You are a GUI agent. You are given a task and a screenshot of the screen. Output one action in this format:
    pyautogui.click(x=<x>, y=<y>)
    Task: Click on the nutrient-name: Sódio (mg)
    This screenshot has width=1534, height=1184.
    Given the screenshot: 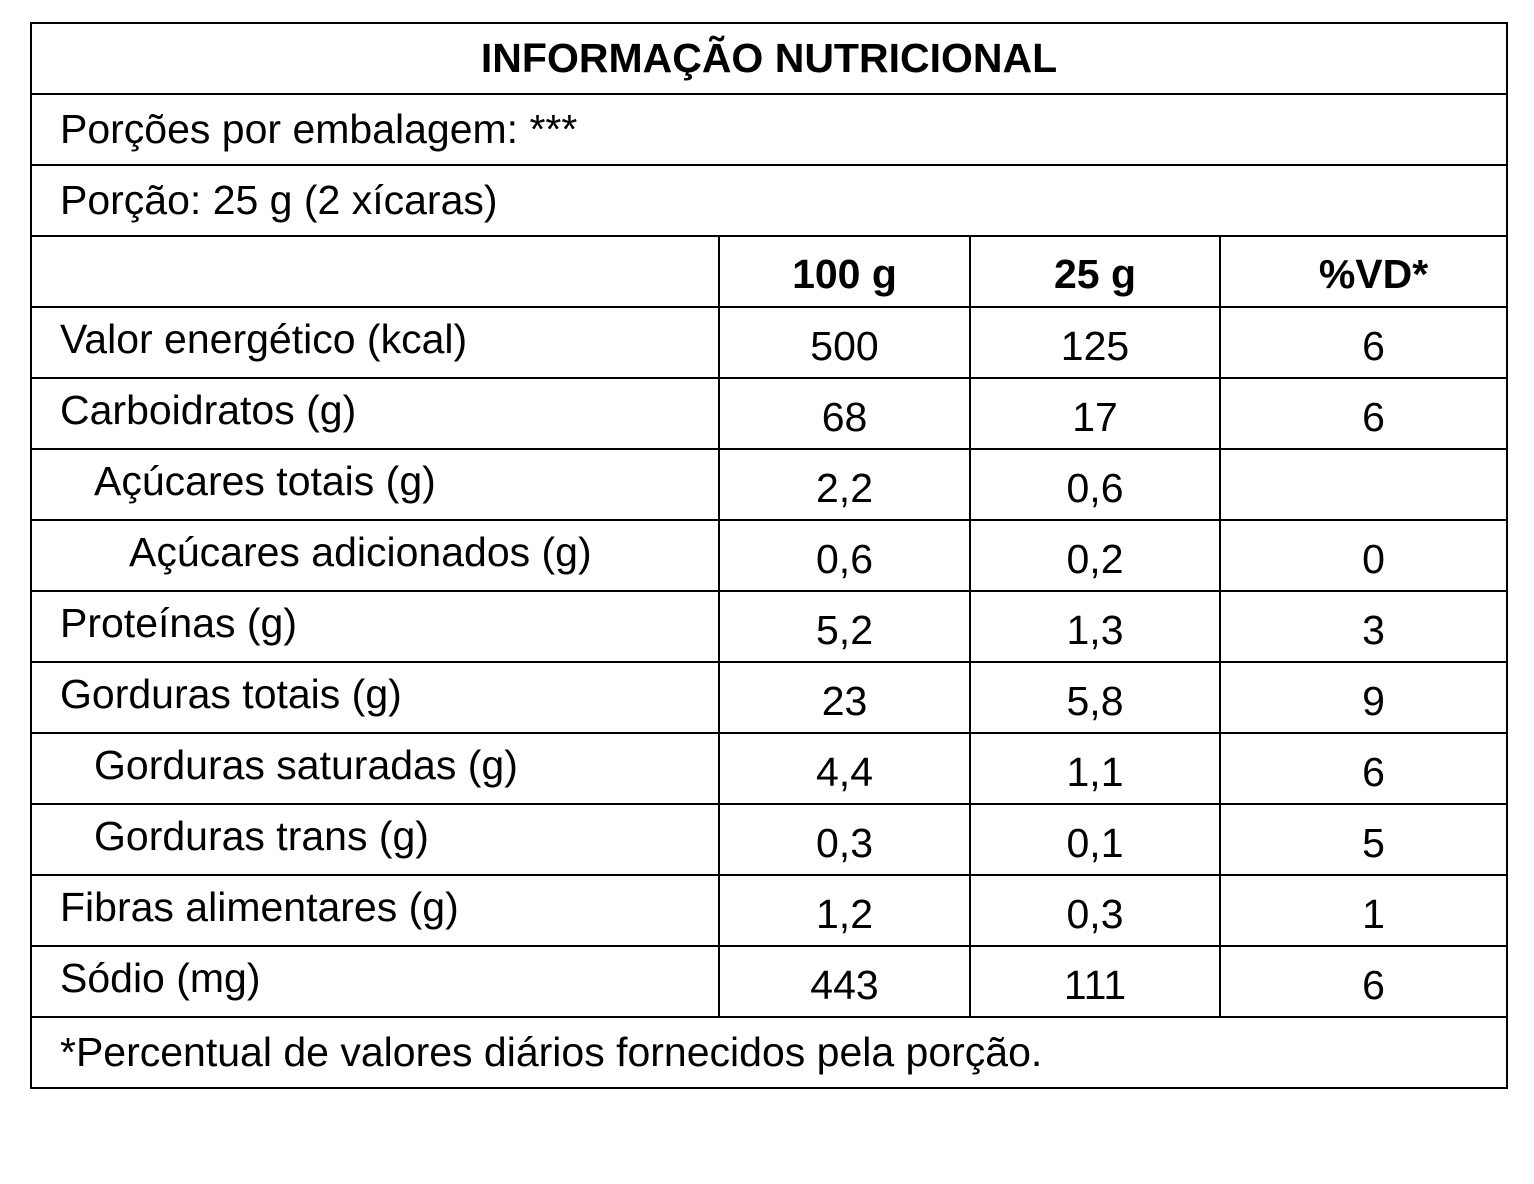 What is the action you would take?
    pyautogui.click(x=375, y=981)
    